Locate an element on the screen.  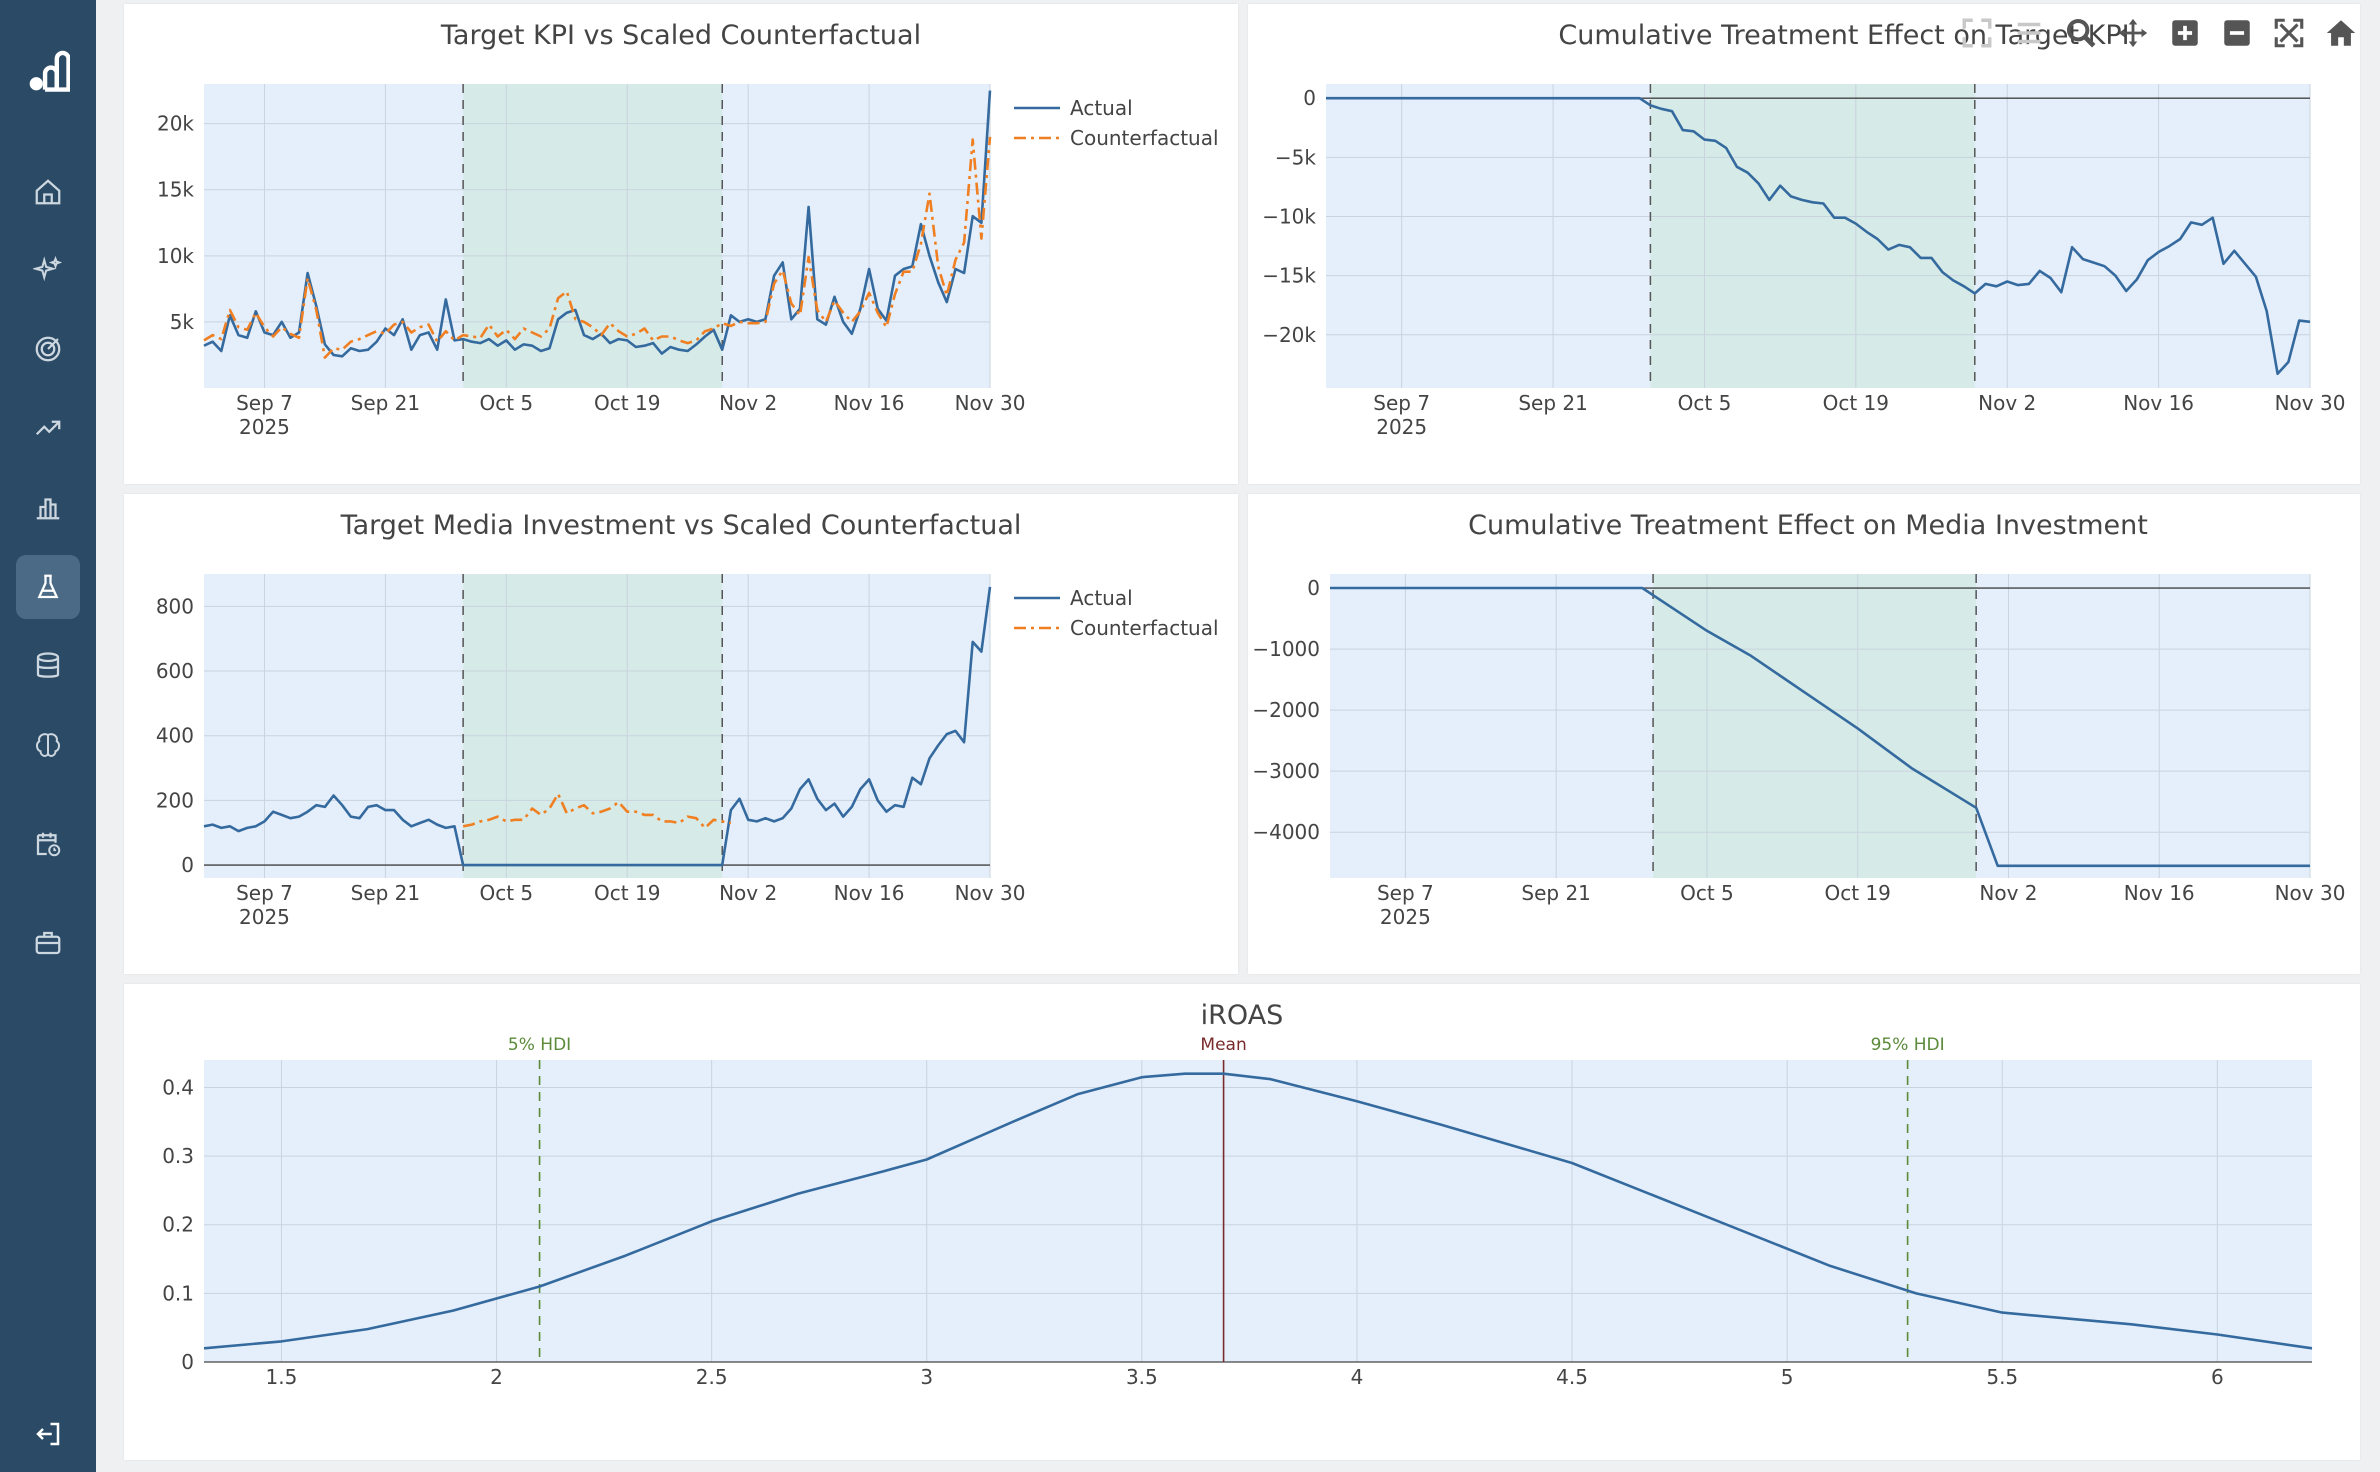
y-tick-label: −1000 is located at coordinates (1286, 649).